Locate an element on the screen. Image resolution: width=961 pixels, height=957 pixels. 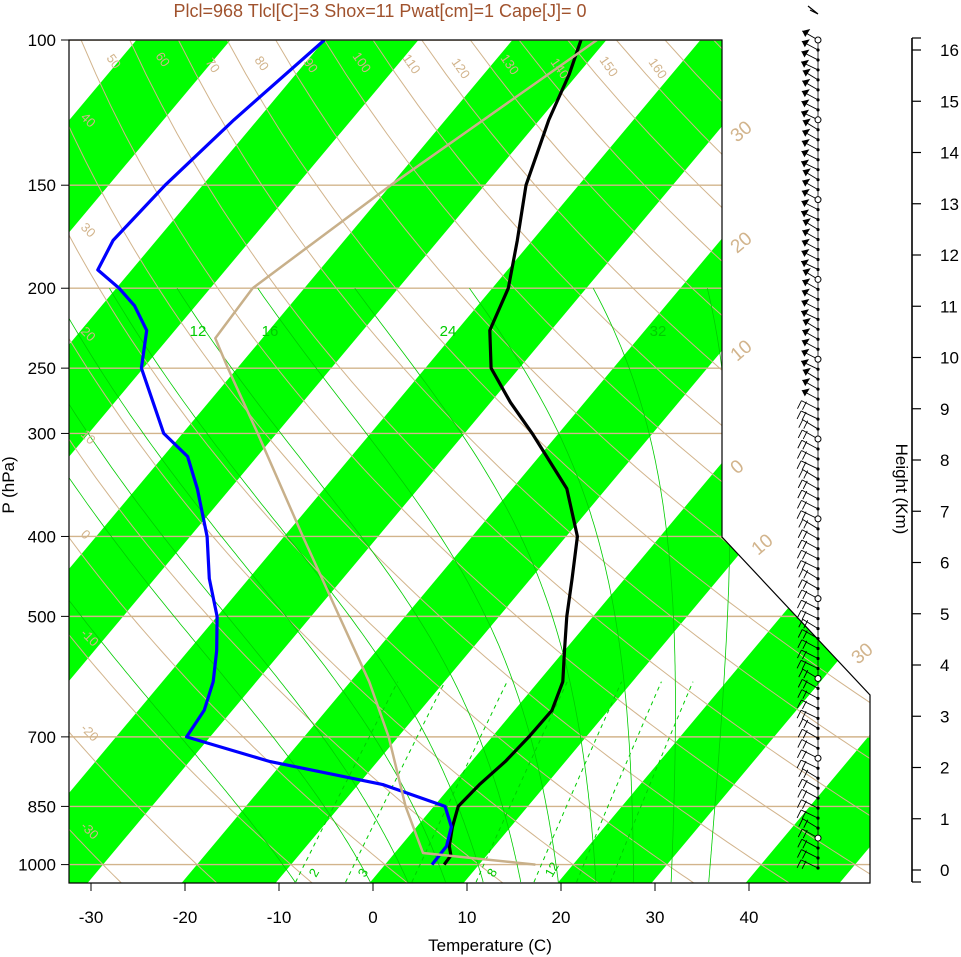
dry-adiabat-line is located at coordinates (791, 461).